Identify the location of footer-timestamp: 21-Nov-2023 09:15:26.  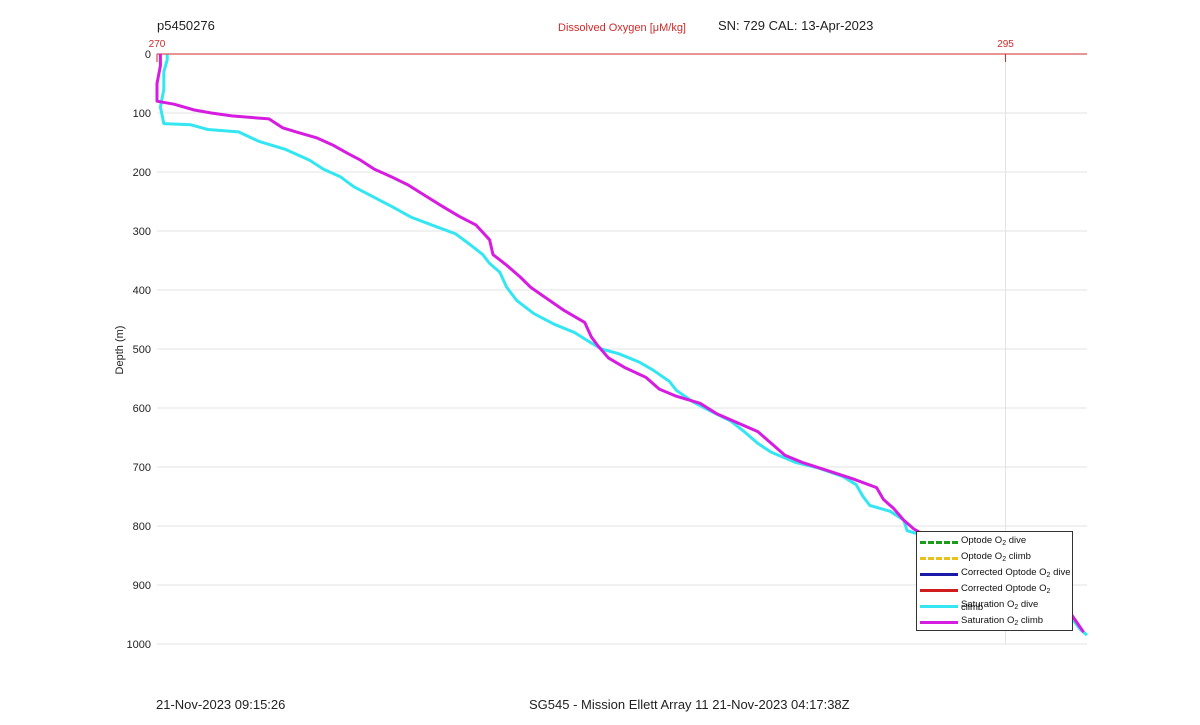
(221, 704).